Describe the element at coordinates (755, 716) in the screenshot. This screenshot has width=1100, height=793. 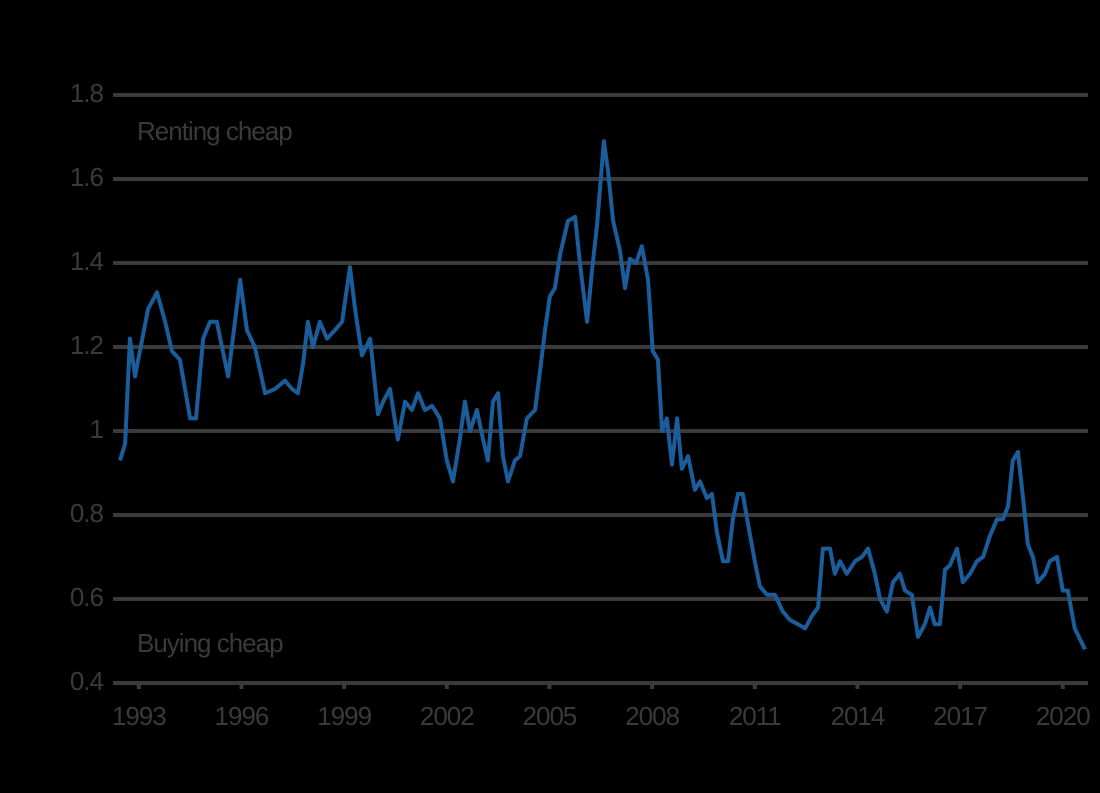
I see `x-tick-label: 2011` at that location.